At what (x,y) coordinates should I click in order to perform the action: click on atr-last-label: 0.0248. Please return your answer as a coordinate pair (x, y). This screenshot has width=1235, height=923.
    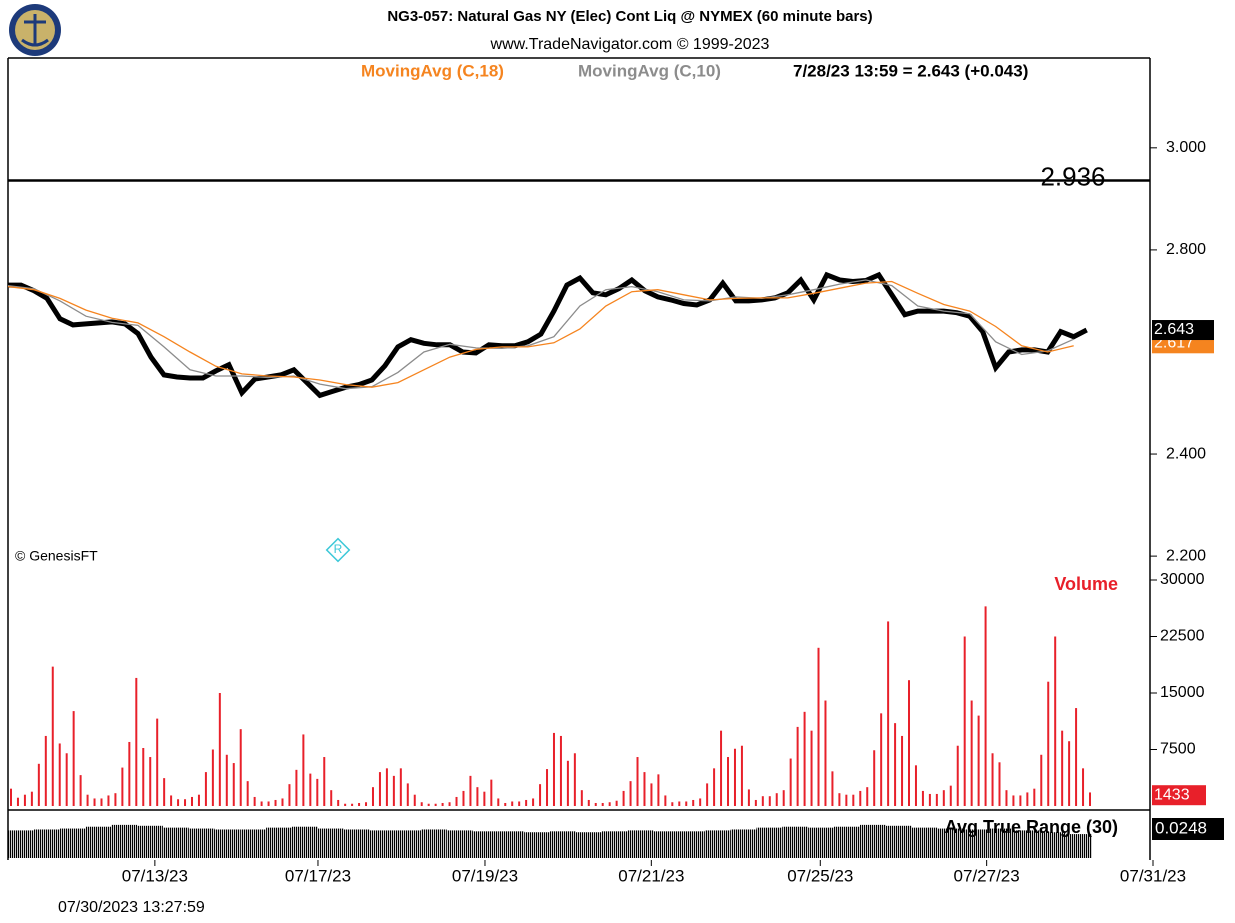
    Looking at the image, I should click on (1181, 827).